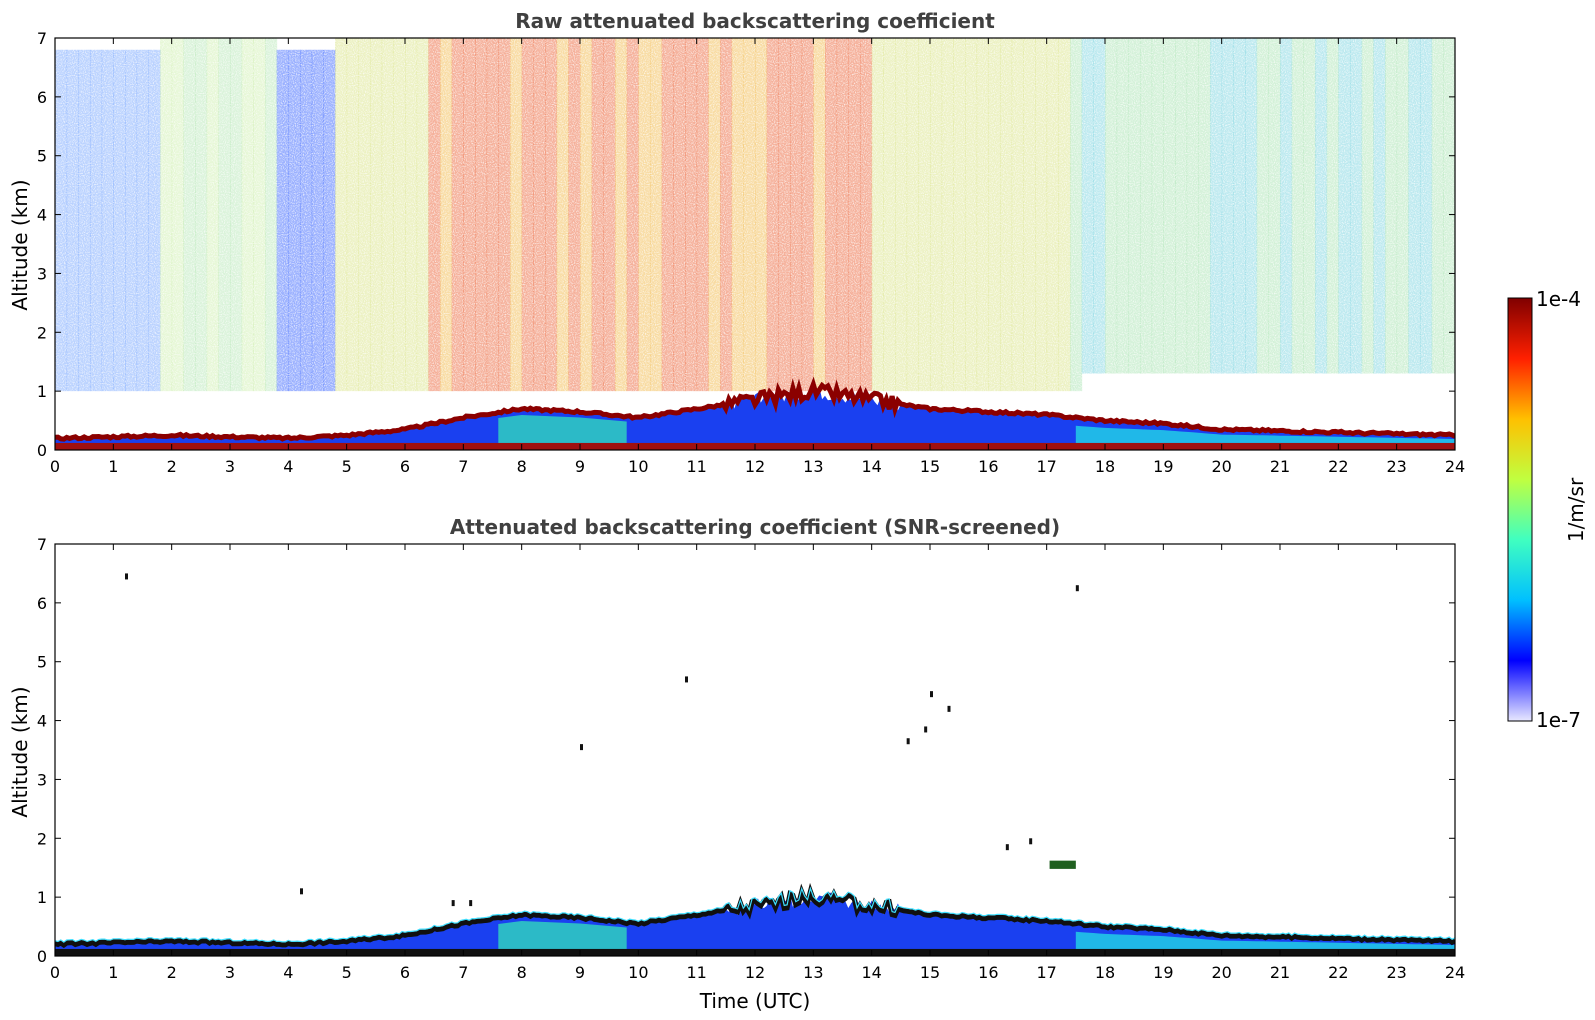 This screenshot has width=1595, height=1020. Describe the element at coordinates (42, 544) in the screenshot. I see `y-tick-label: 7` at that location.